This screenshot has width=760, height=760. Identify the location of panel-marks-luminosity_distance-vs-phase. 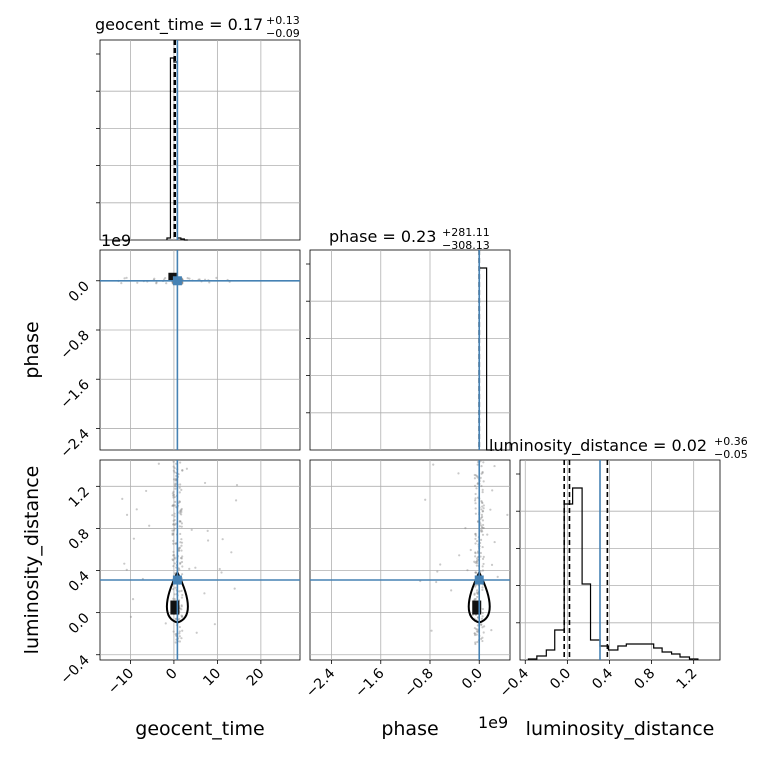
(414, 560).